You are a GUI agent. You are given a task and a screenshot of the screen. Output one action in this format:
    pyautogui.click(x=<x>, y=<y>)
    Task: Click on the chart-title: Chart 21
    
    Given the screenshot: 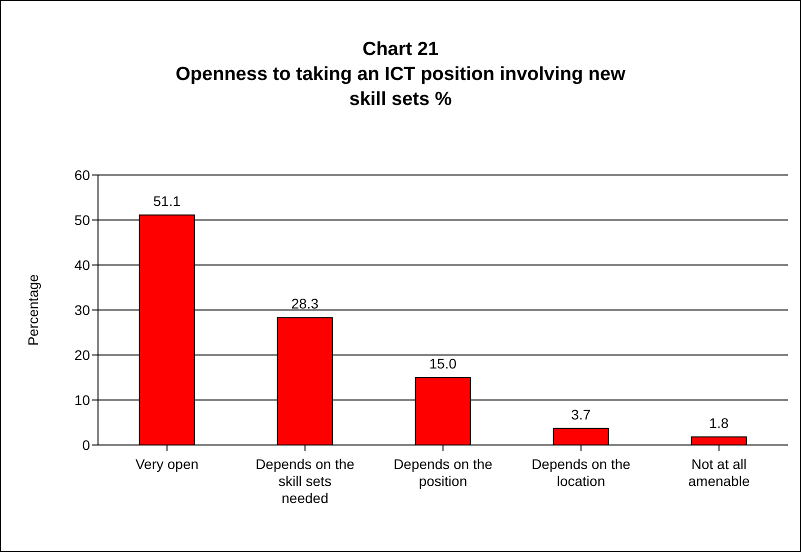 What is the action you would take?
    pyautogui.click(x=400, y=50)
    